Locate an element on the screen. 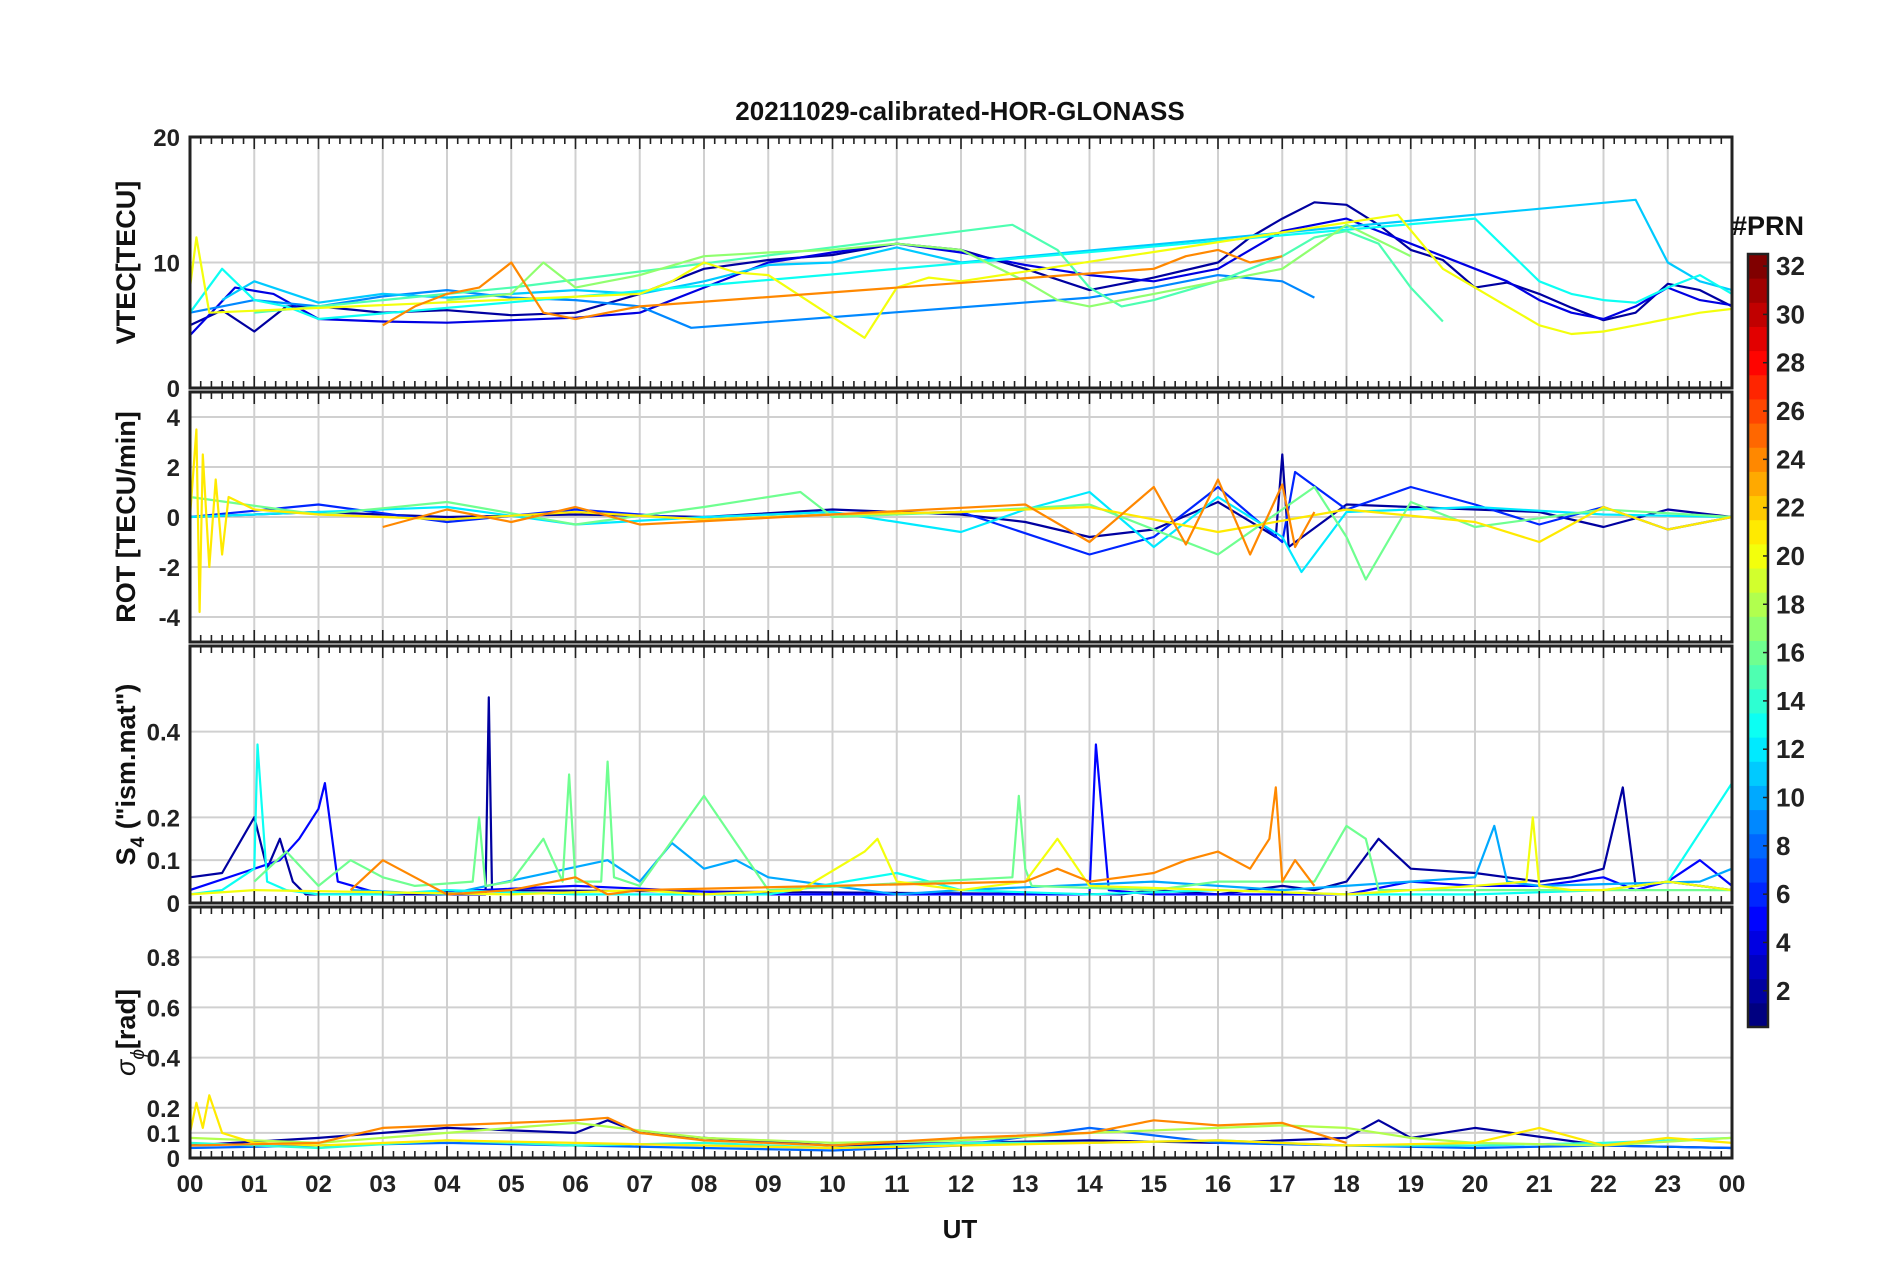  x-tick-label: 03 is located at coordinates (382, 1184).